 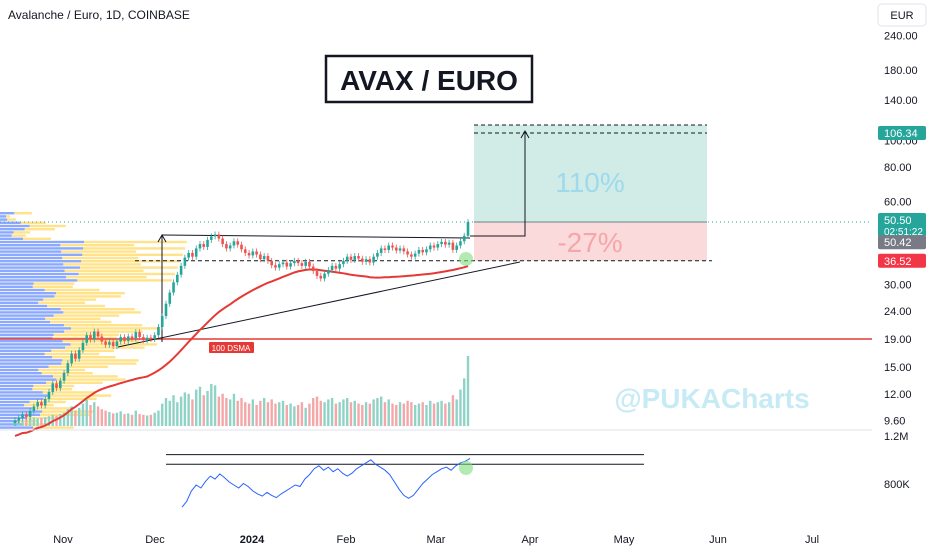 What do you see at coordinates (898, 168) in the screenshot?
I see `y-axis-tick-label: 80.00` at bounding box center [898, 168].